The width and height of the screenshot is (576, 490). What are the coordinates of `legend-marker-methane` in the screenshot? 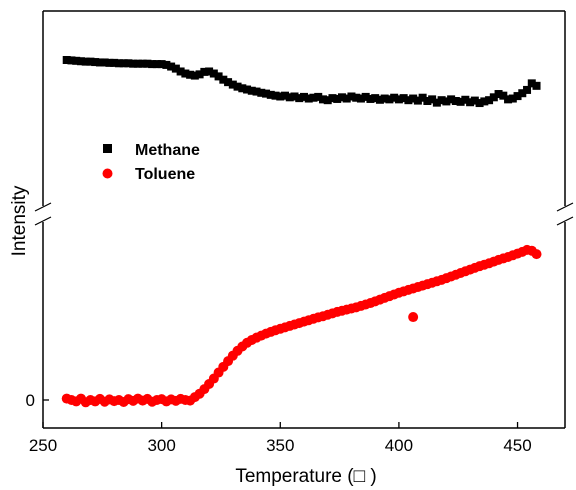 It's located at (107, 148).